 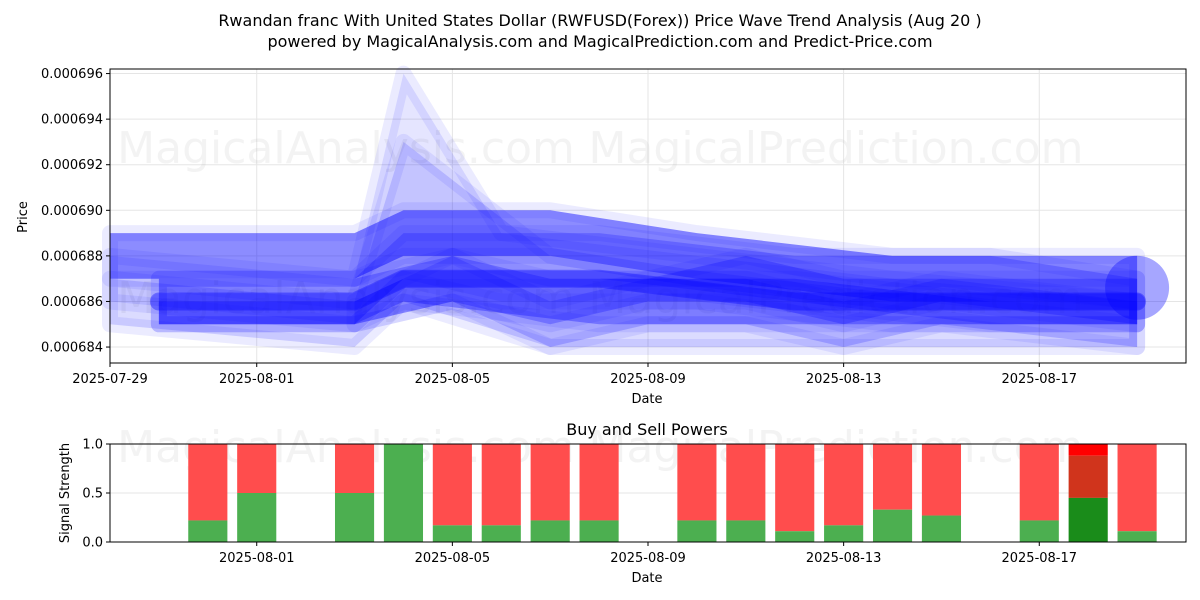 What do you see at coordinates (92, 494) in the screenshot?
I see `signal-y-tick-label: 0.5` at bounding box center [92, 494].